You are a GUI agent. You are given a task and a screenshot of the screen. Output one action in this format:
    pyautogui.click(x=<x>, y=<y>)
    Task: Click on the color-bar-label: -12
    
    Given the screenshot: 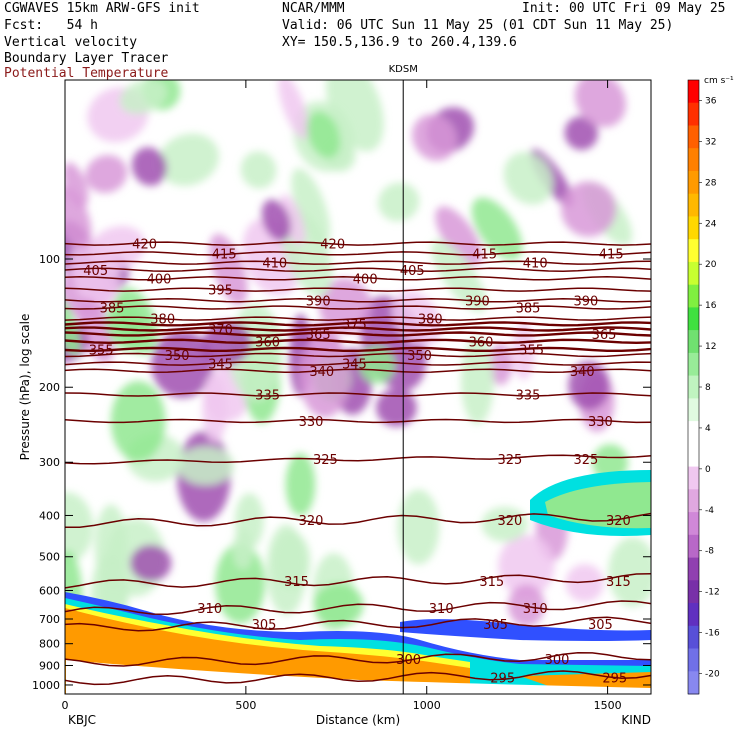 What is the action you would take?
    pyautogui.click(x=712, y=593)
    